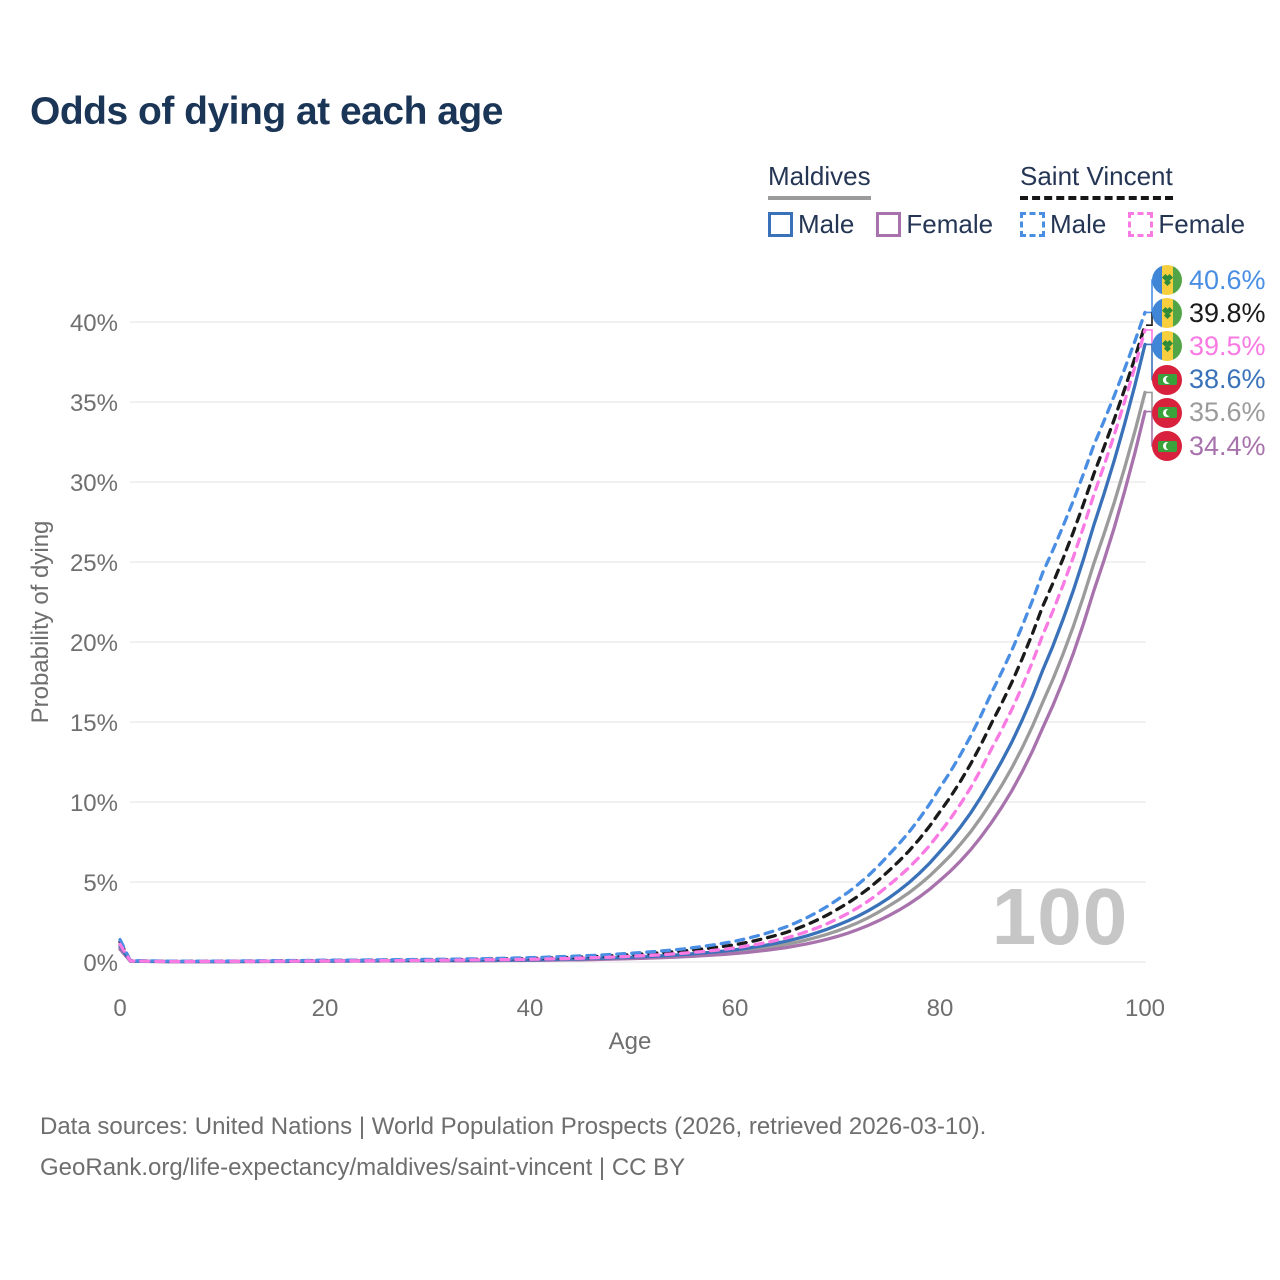 The image size is (1280, 1280). I want to click on legend-group-title-saint-vincent: Saint Vincent, so click(1096, 180).